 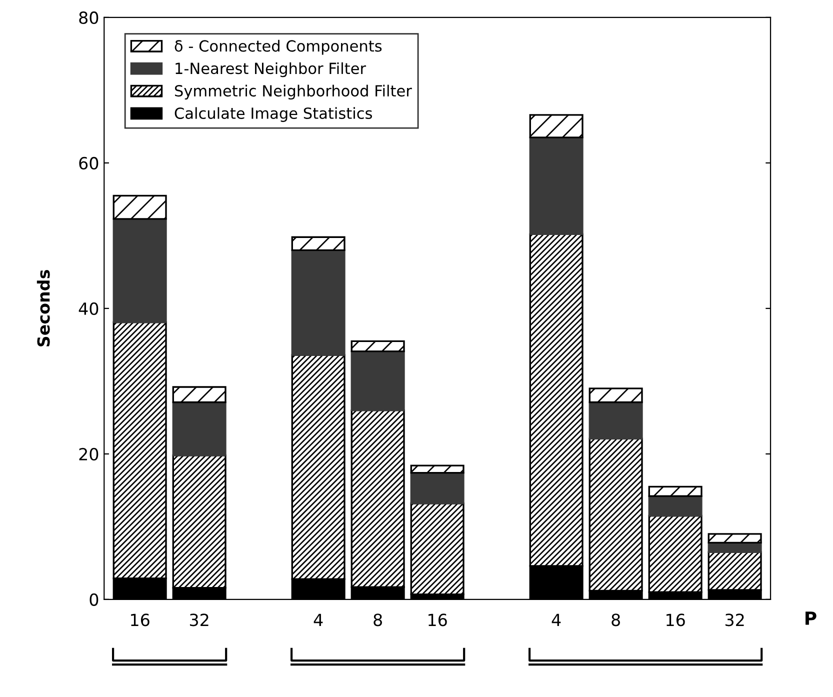 I want to click on y-tick-label: 60, so click(x=88, y=163).